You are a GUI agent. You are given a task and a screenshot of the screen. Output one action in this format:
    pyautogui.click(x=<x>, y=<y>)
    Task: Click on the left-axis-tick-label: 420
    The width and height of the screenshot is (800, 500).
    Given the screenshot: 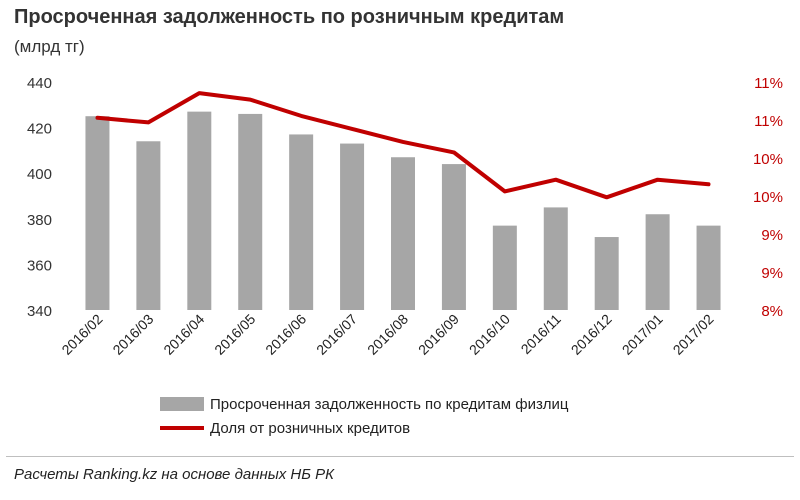 What is the action you would take?
    pyautogui.click(x=39, y=129)
    